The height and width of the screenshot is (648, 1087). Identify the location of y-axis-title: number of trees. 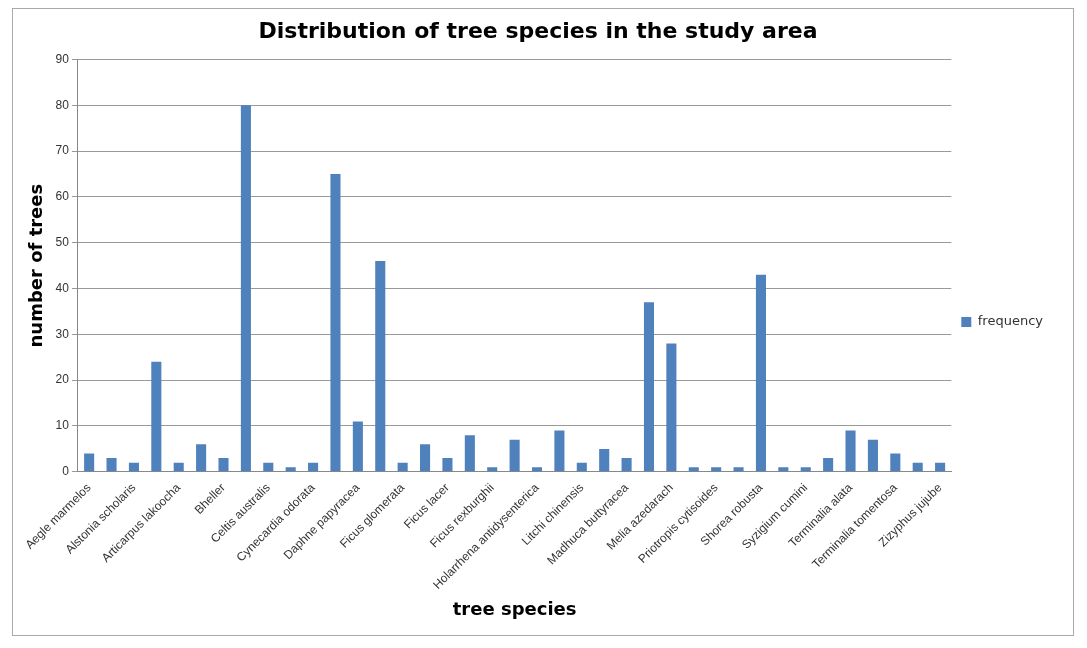
(36, 265).